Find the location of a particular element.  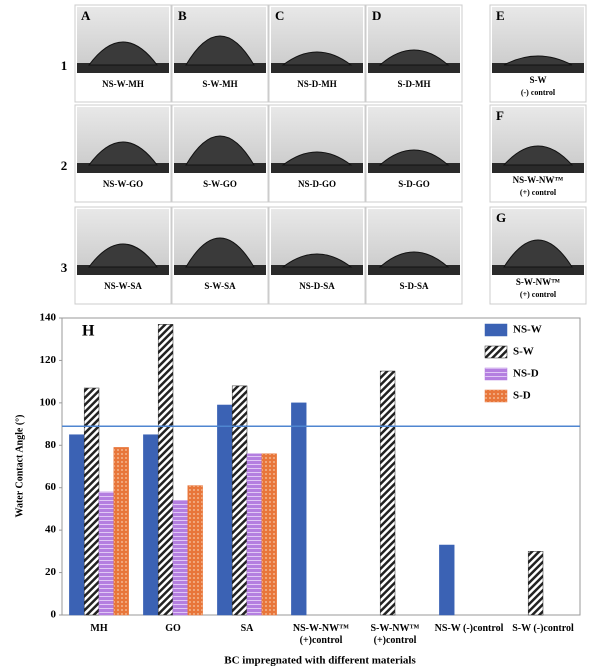

panel-letter: F is located at coordinates (500, 115).